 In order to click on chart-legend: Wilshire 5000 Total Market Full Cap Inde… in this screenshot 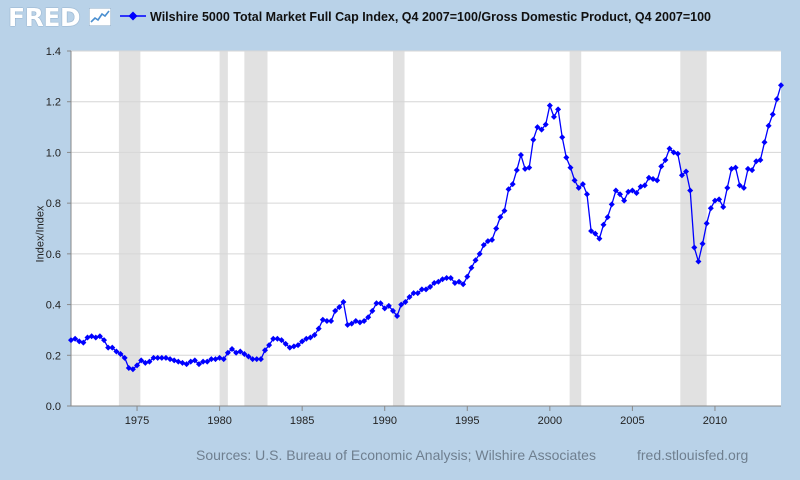, I will do `click(415, 17)`.